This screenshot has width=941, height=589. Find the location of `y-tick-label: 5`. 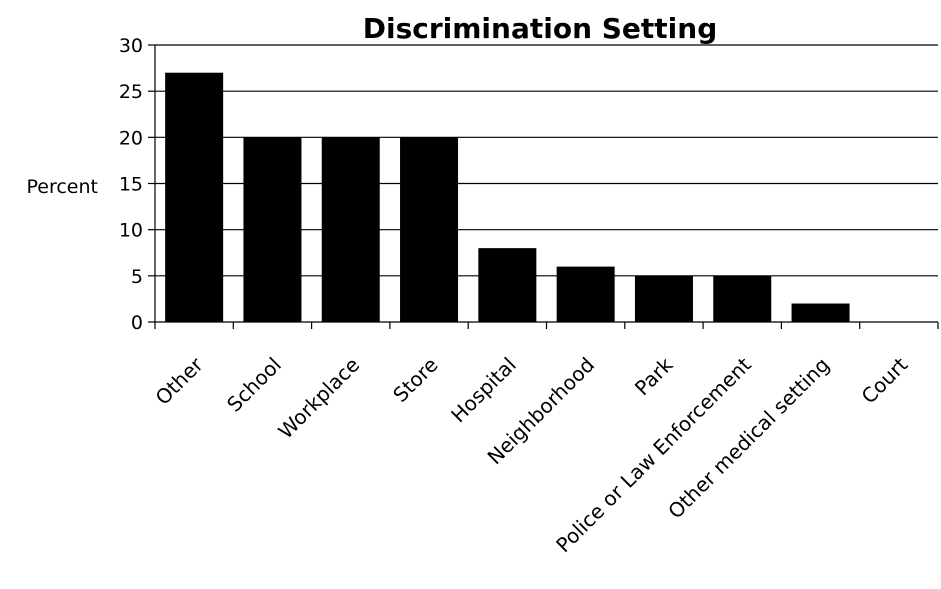

y-tick-label: 5 is located at coordinates (137, 277).